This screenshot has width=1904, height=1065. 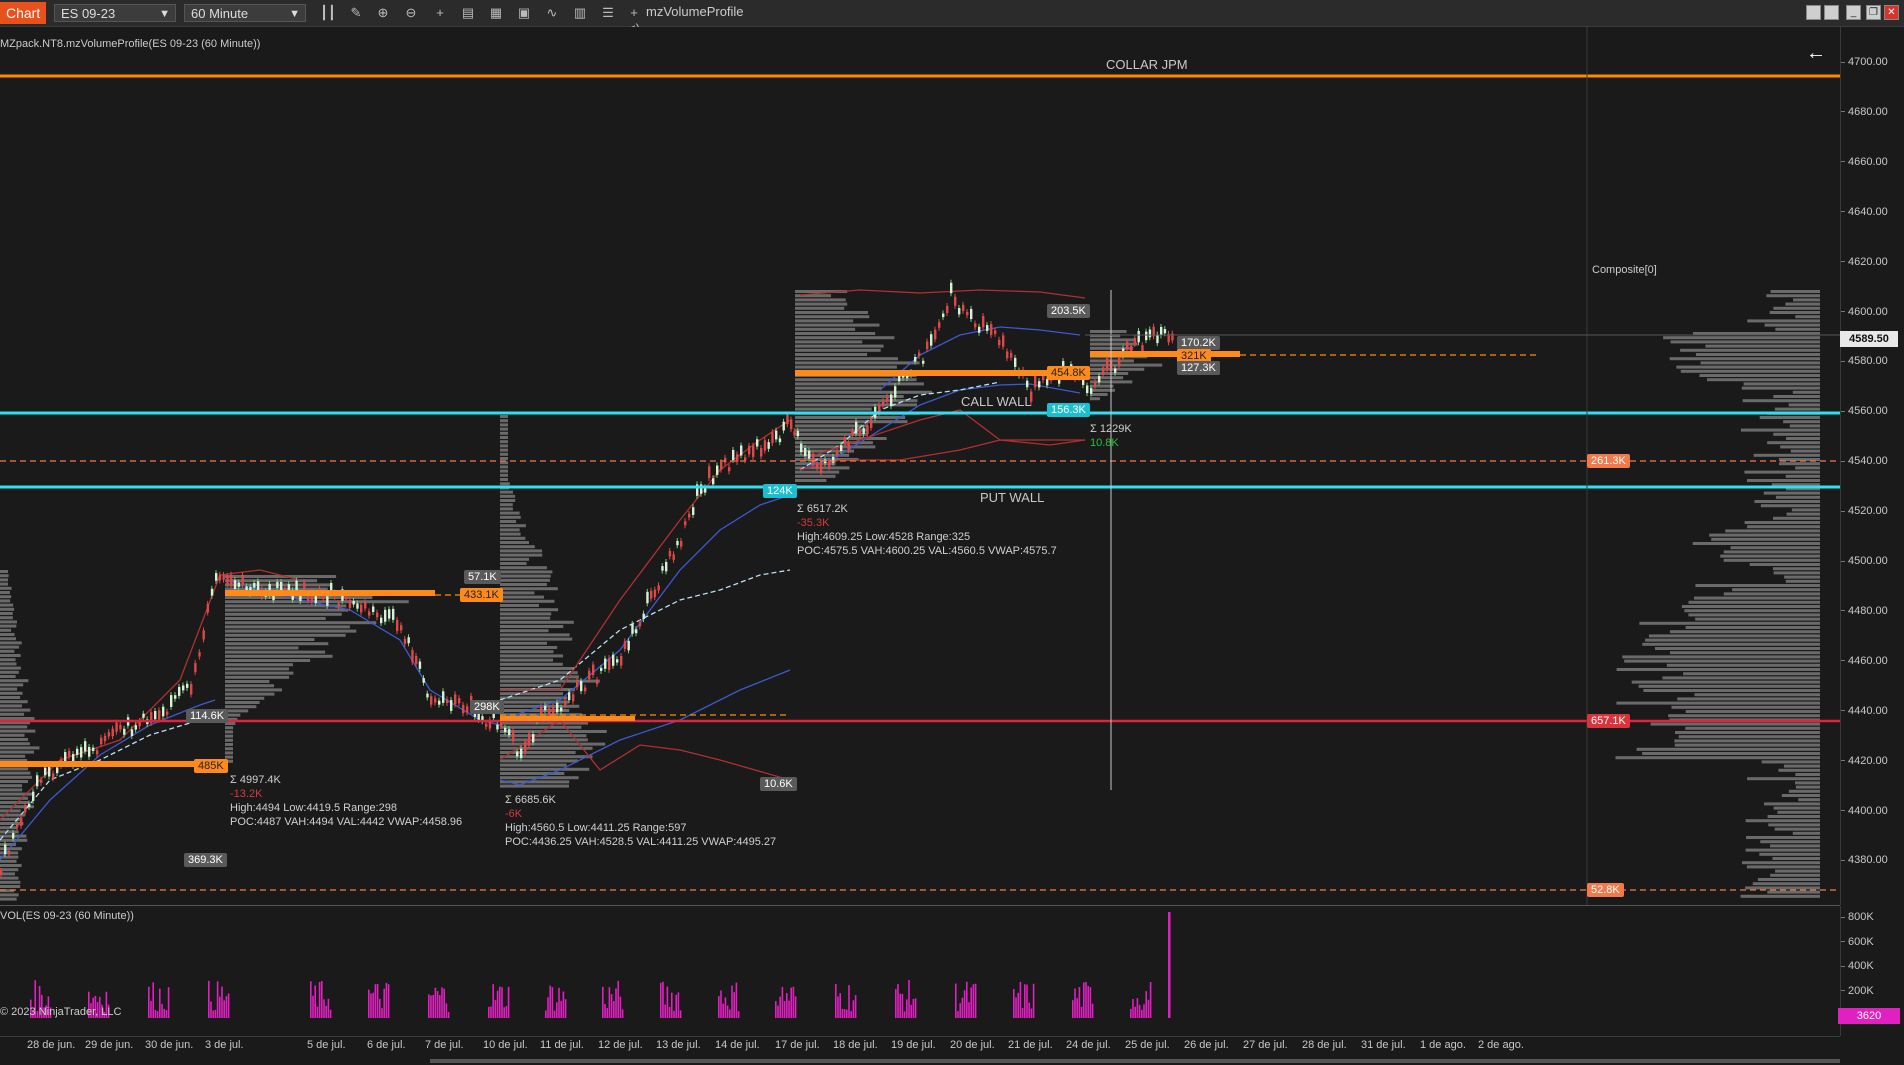 I want to click on close-icon: ✕, so click(x=1891, y=12).